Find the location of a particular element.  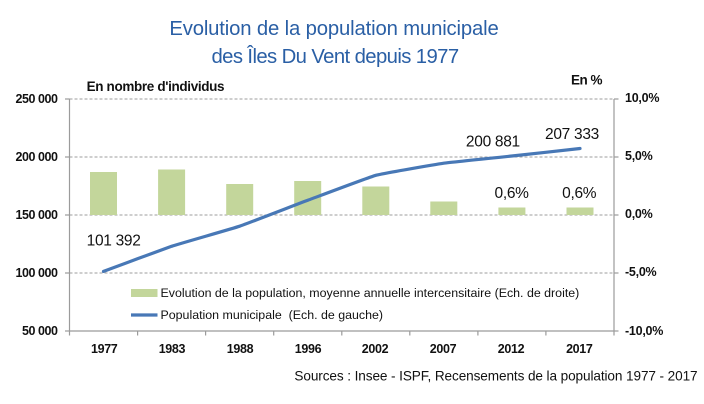

svg-text: 200 000 is located at coordinates (36, 157).